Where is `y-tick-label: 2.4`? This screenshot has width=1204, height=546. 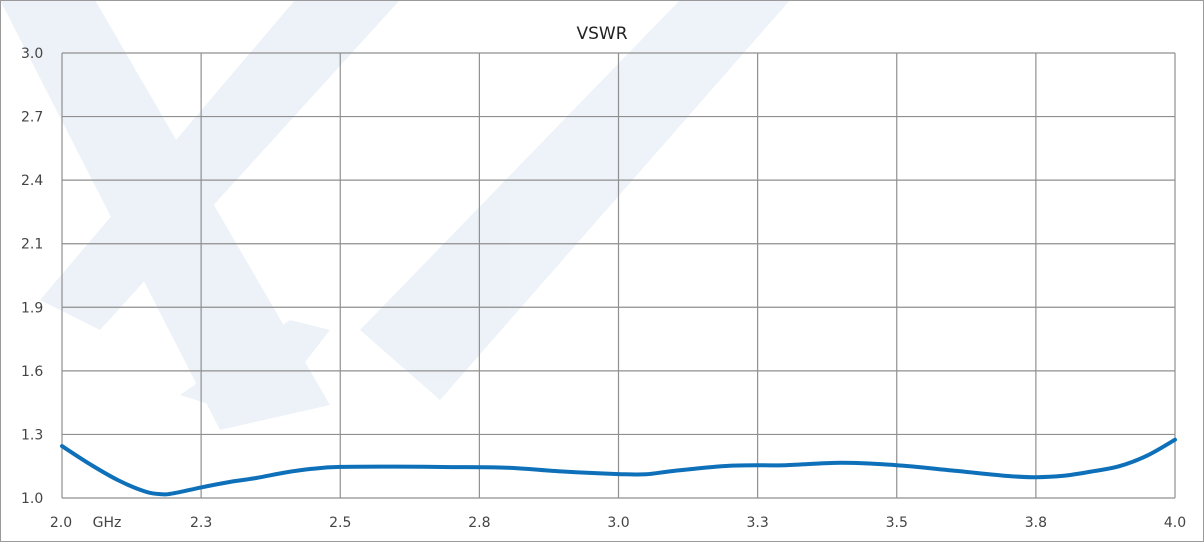
y-tick-label: 2.4 is located at coordinates (32, 181).